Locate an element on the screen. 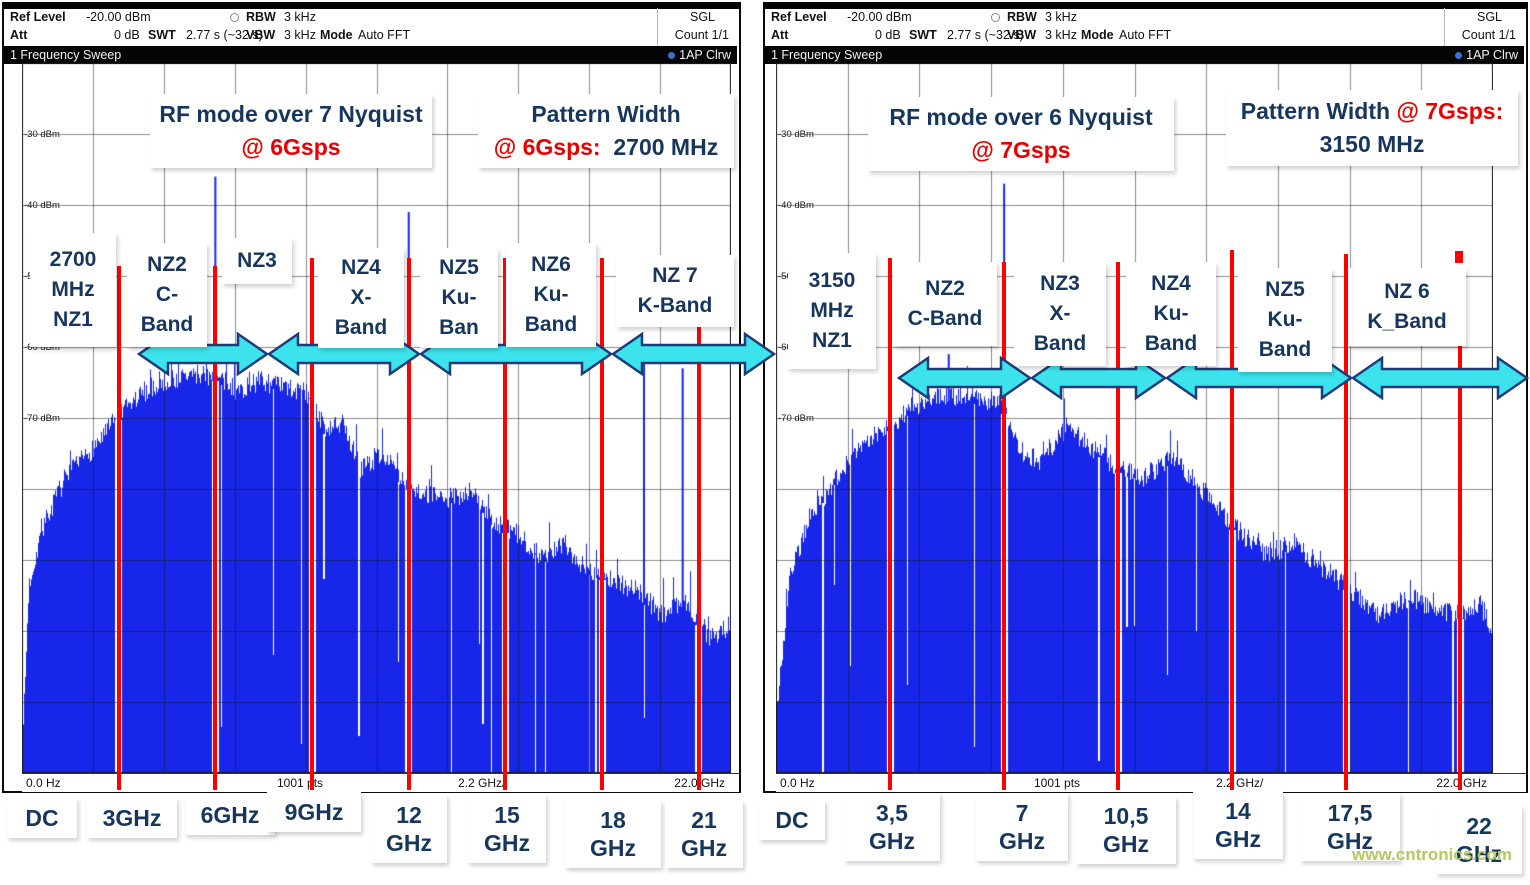 The image size is (1530, 885). zone-label-line: K-Band is located at coordinates (675, 305).